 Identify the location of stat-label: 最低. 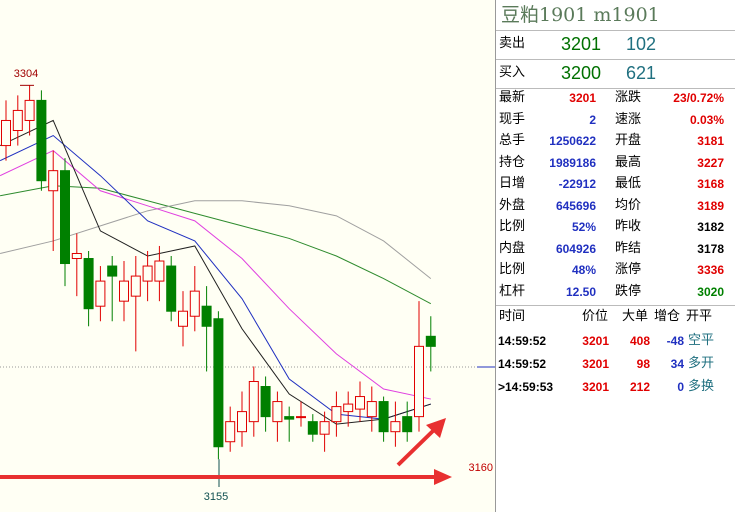
(628, 183).